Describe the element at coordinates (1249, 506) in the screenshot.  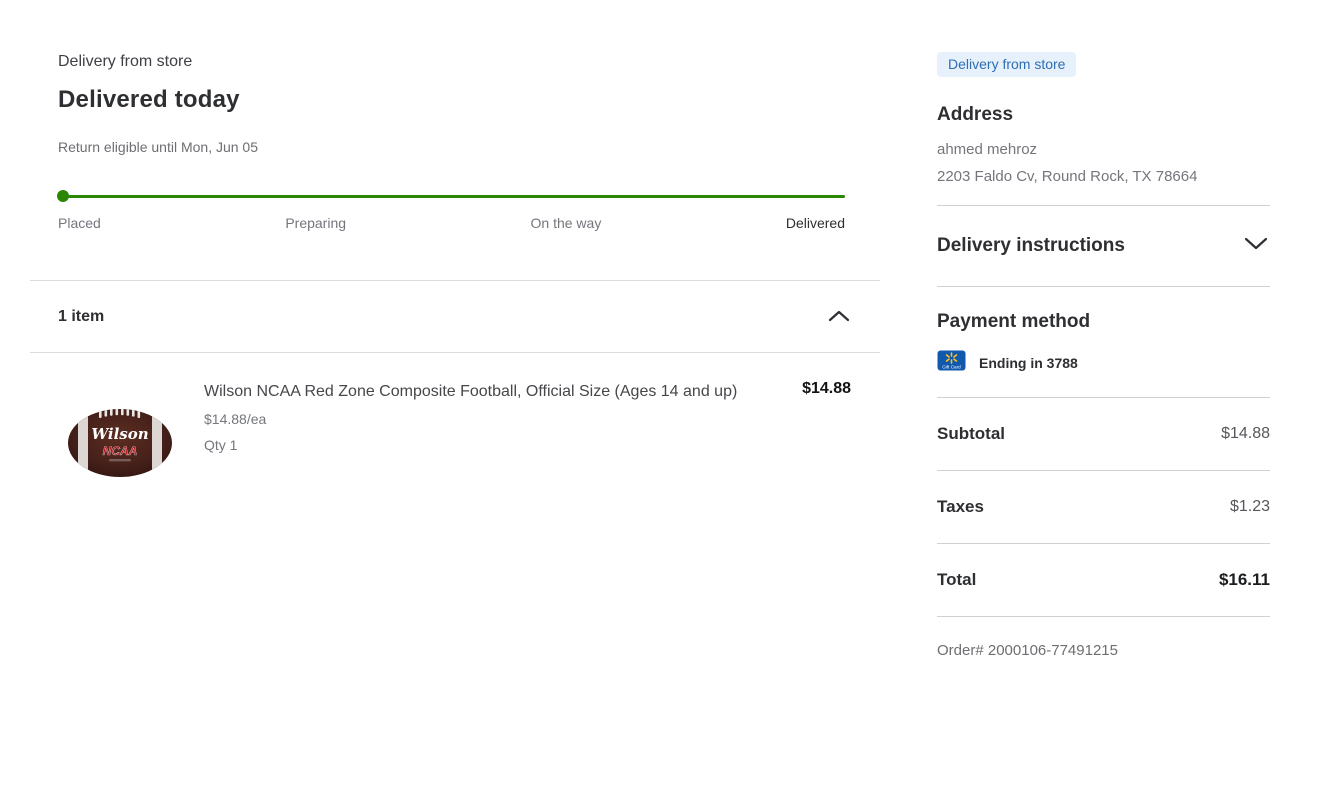
I see `taxes-value: $1.23` at that location.